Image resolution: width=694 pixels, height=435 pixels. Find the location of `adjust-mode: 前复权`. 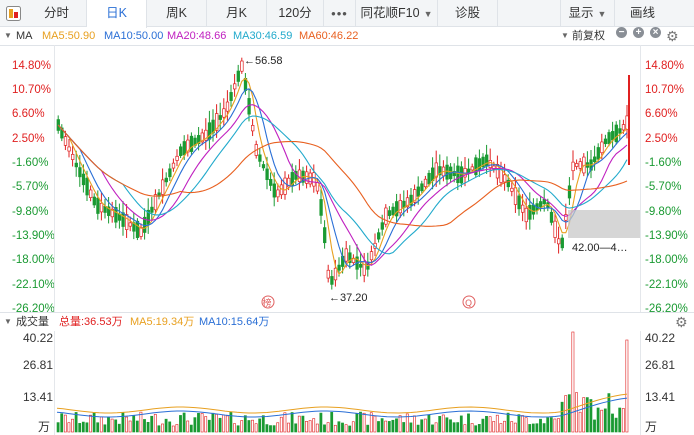

adjust-mode: 前复权 is located at coordinates (588, 36).